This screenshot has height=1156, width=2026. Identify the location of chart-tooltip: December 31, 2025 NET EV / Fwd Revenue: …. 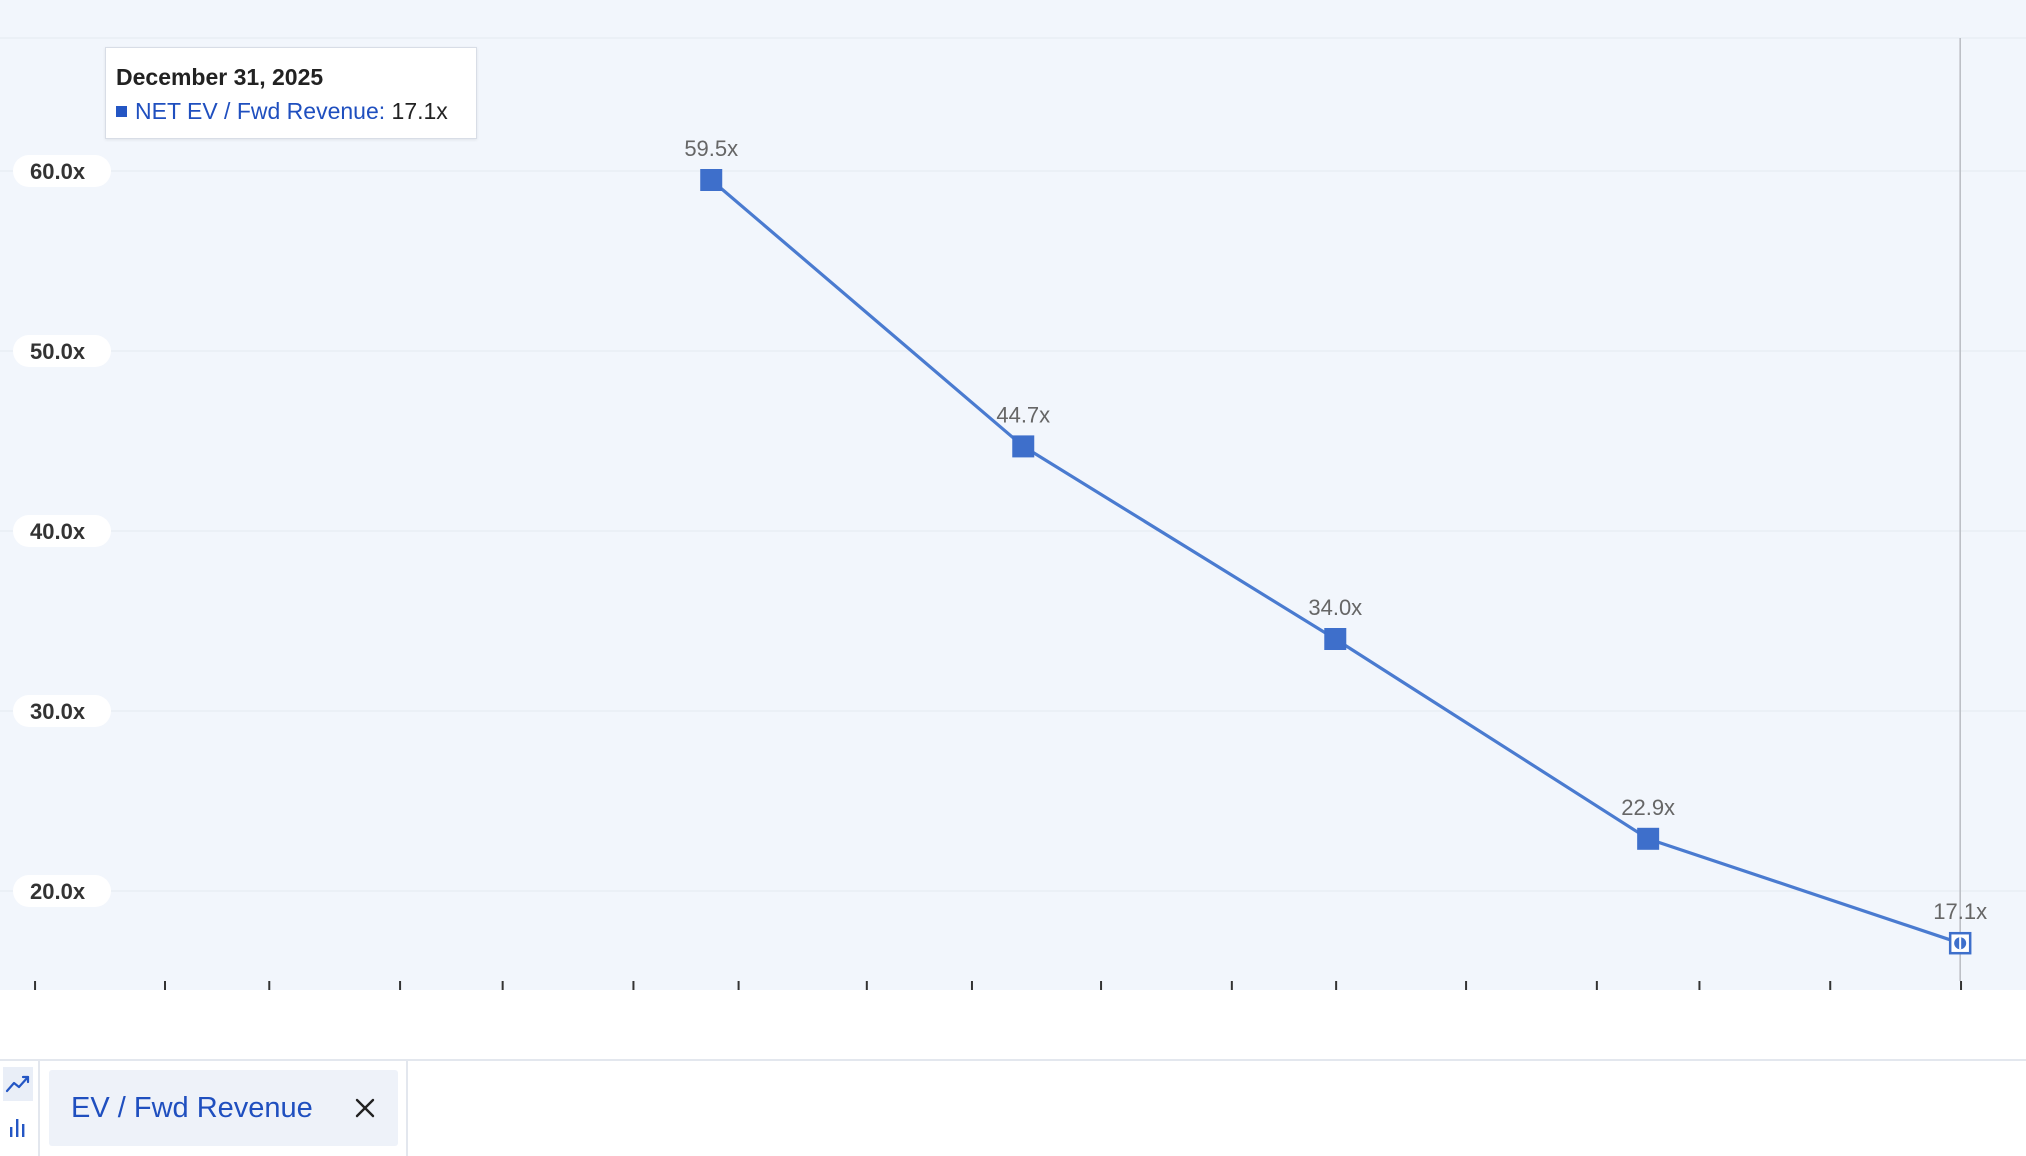
(291, 93).